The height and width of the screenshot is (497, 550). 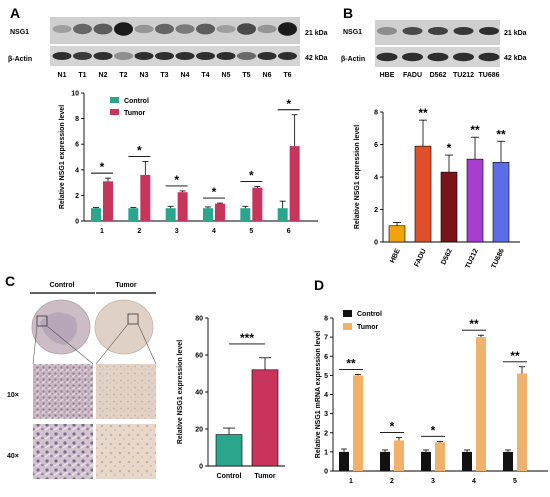 What do you see at coordinates (59, 328) in the screenshot?
I see `ihc-control-core-tissue` at bounding box center [59, 328].